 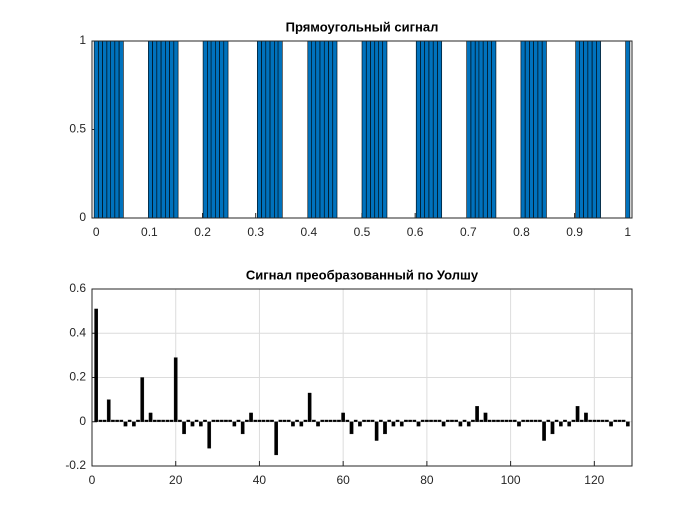 What do you see at coordinates (511, 480) in the screenshot?
I see `x-tick-label: 100` at bounding box center [511, 480].